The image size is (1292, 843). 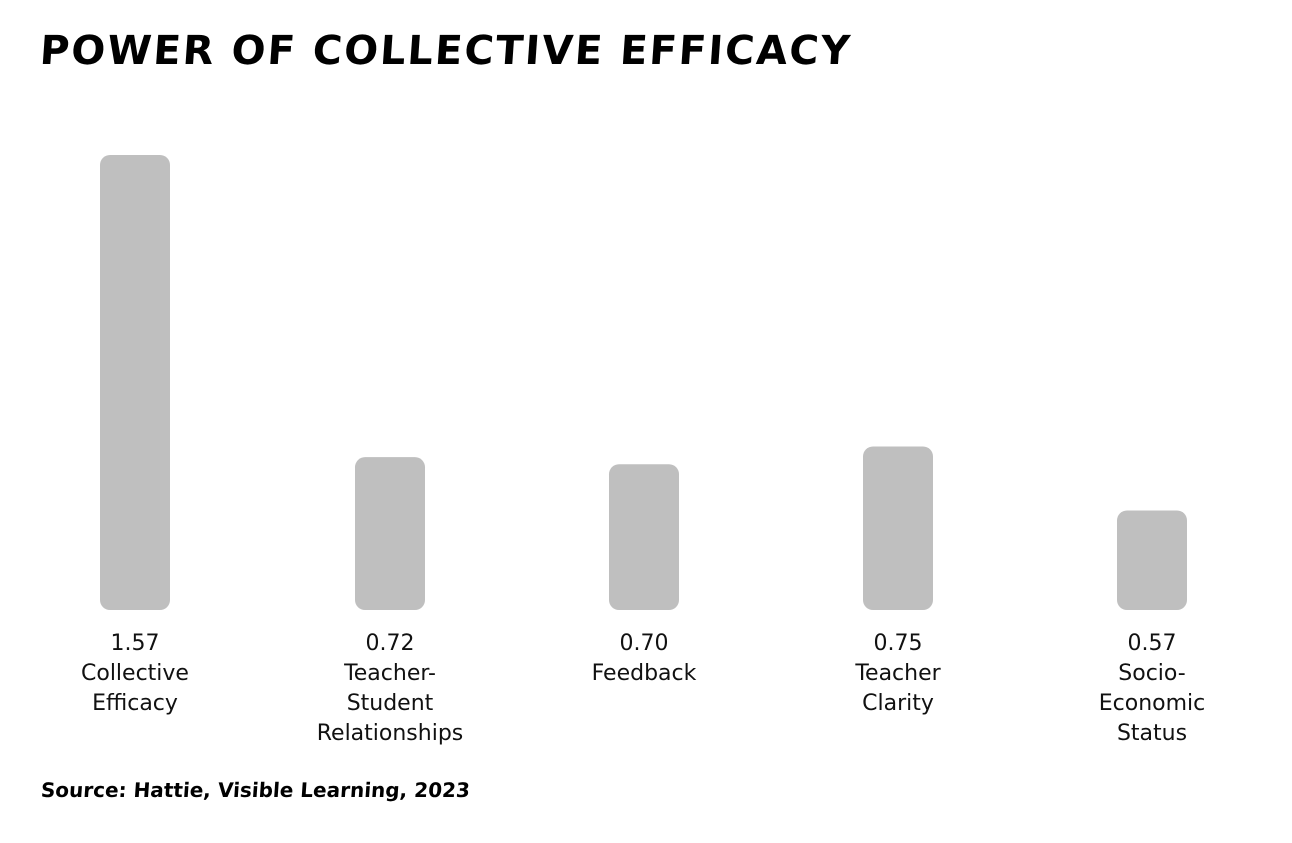 I want to click on category-label-teacher-student-relationships-line-2: Student, so click(x=390, y=703).